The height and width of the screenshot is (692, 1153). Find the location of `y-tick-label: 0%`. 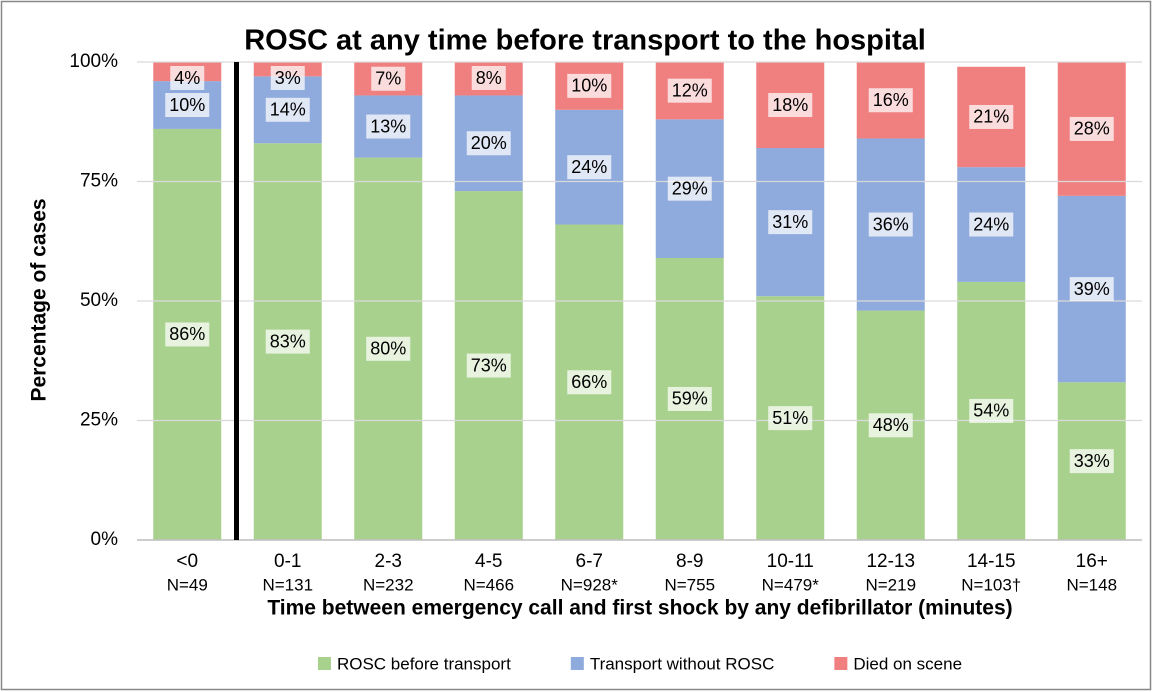

y-tick-label: 0% is located at coordinates (105, 539).